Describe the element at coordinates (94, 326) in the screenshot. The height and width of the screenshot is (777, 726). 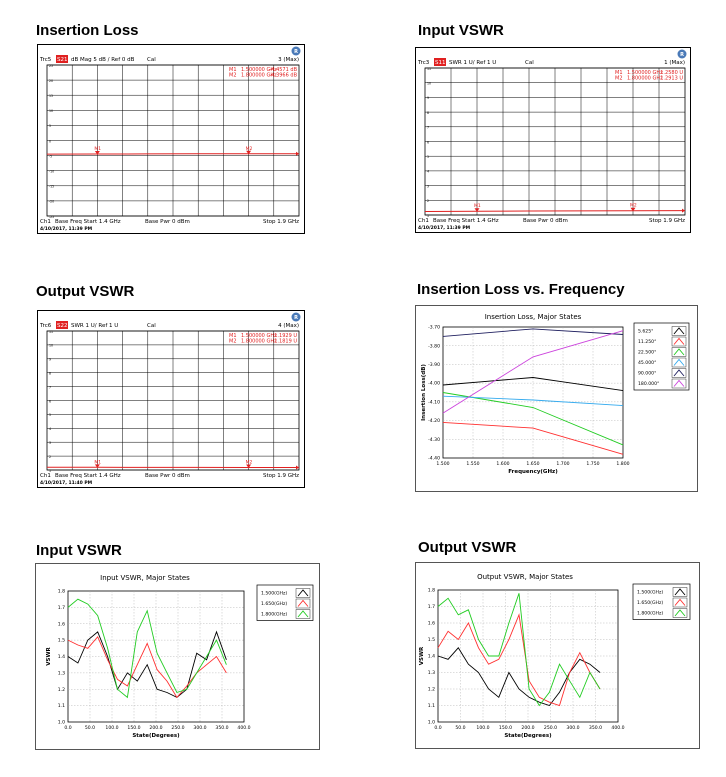
I see `trace-format: SWR 1 U/ Ref 1 U` at that location.